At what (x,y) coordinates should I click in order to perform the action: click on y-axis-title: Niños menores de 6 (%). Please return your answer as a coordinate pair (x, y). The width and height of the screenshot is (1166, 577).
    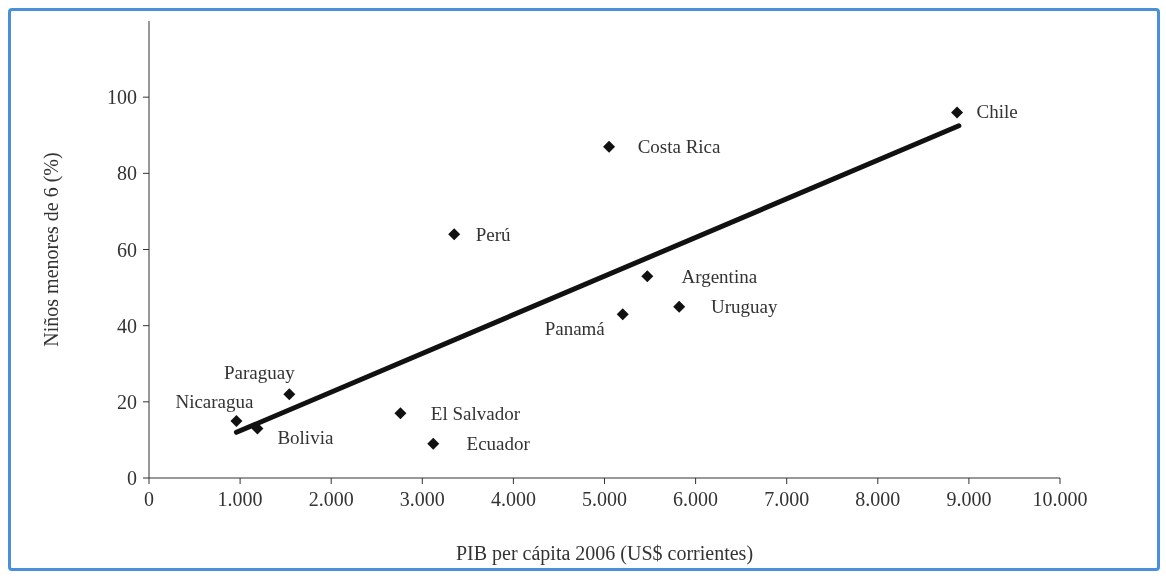
    Looking at the image, I should click on (52, 249).